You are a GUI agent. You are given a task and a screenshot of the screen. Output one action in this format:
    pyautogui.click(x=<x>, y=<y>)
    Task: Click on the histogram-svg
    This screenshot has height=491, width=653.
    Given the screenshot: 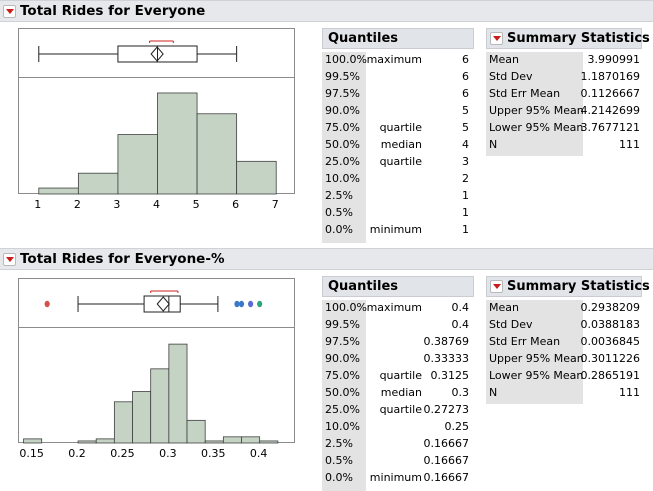 What is the action you would take?
    pyautogui.click(x=157, y=143)
    